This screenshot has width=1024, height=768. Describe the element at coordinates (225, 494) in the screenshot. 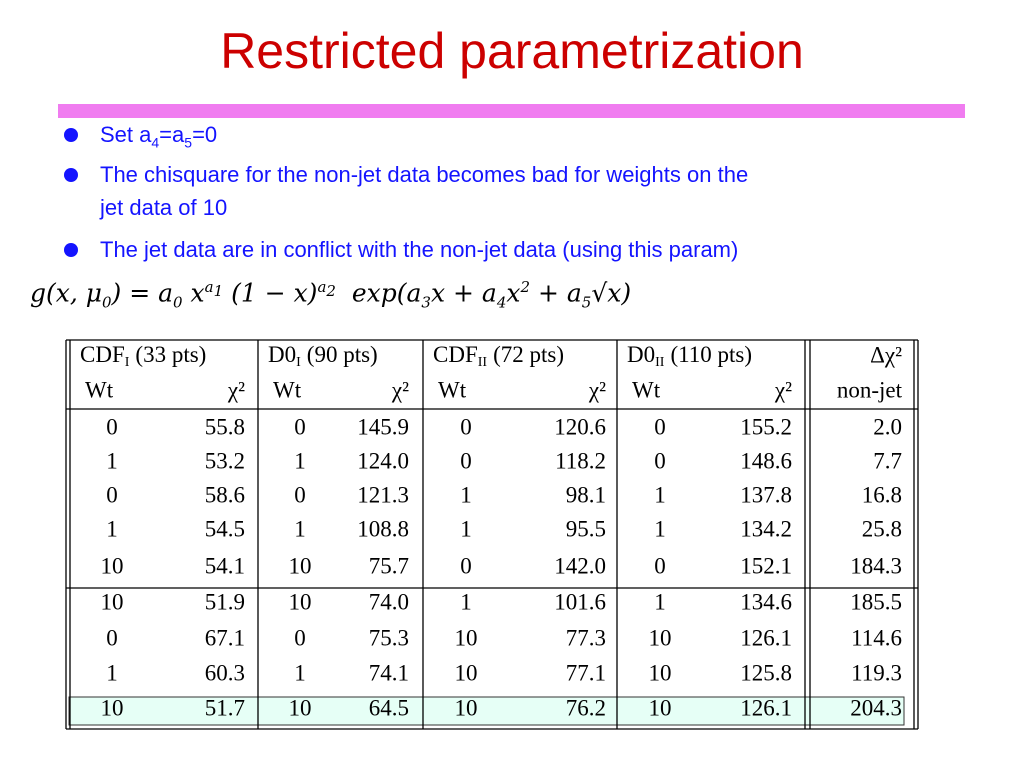

I see `cell: 58.6` at that location.